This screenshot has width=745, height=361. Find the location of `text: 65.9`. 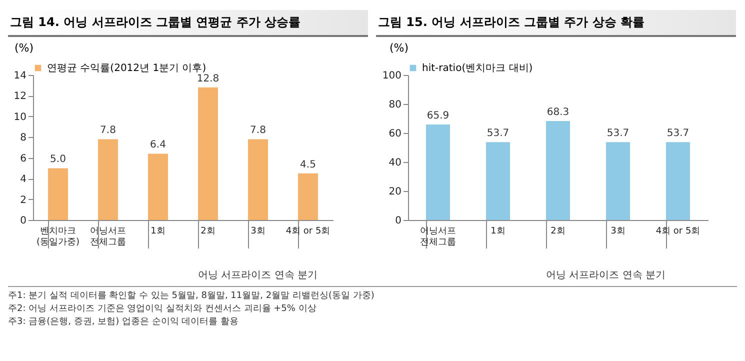

text: 65.9 is located at coordinates (438, 116).